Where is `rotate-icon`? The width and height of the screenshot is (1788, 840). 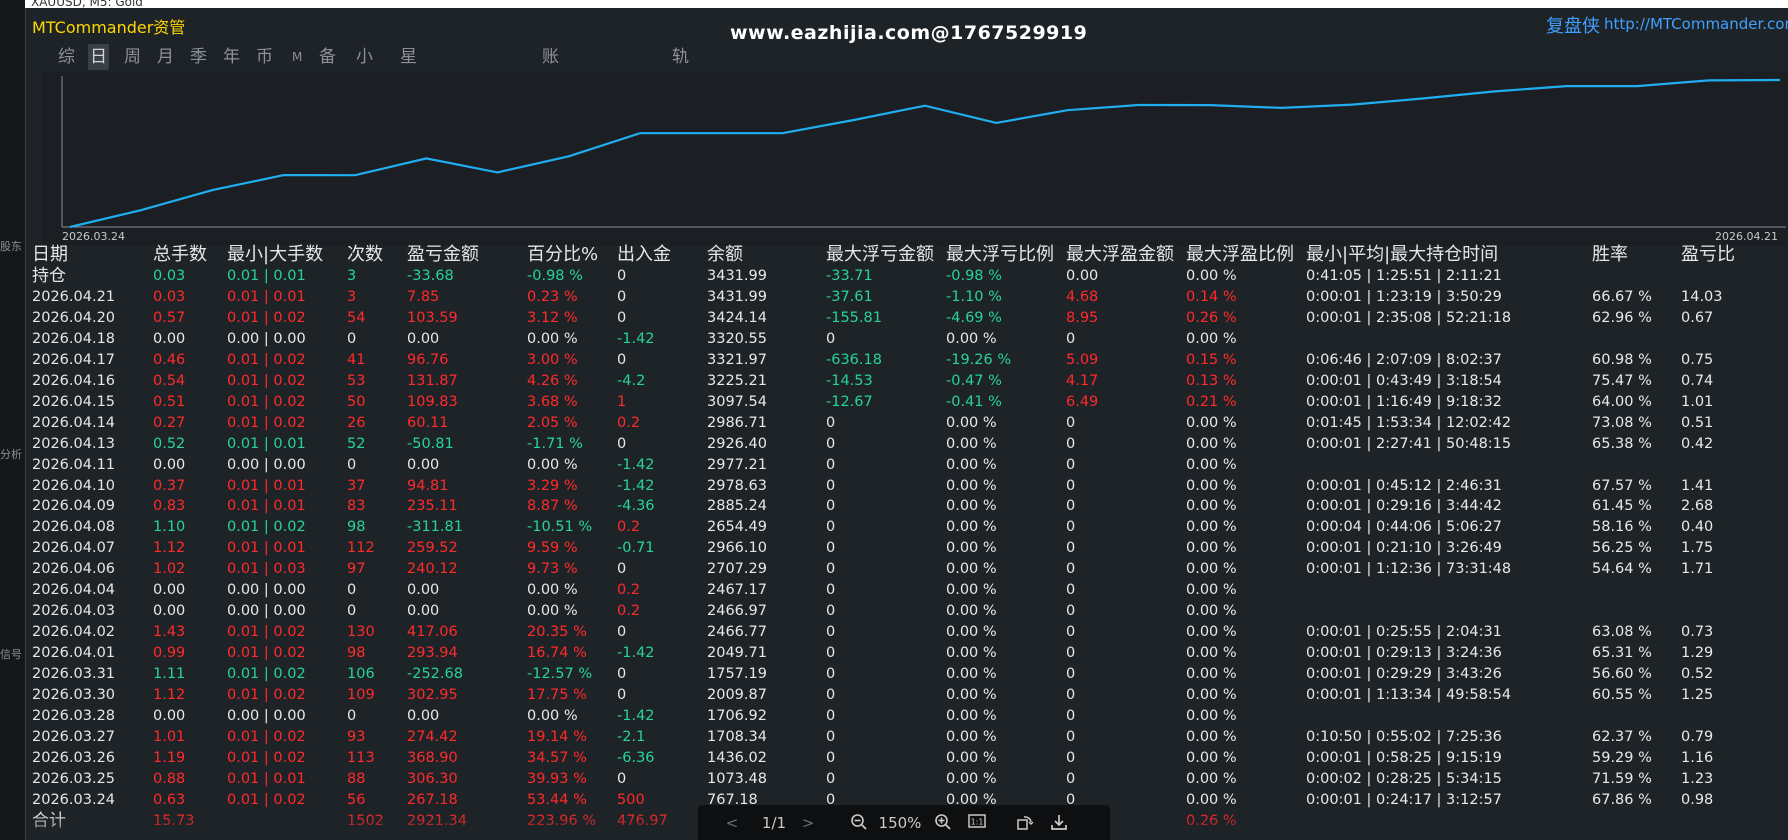
rotate-icon is located at coordinates (1025, 823).